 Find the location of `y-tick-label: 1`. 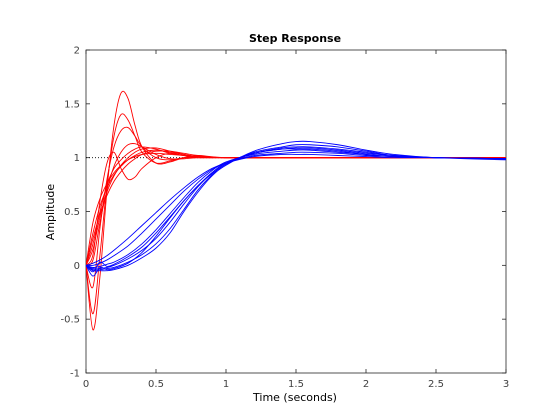

y-tick-label: 1 is located at coordinates (77, 158).